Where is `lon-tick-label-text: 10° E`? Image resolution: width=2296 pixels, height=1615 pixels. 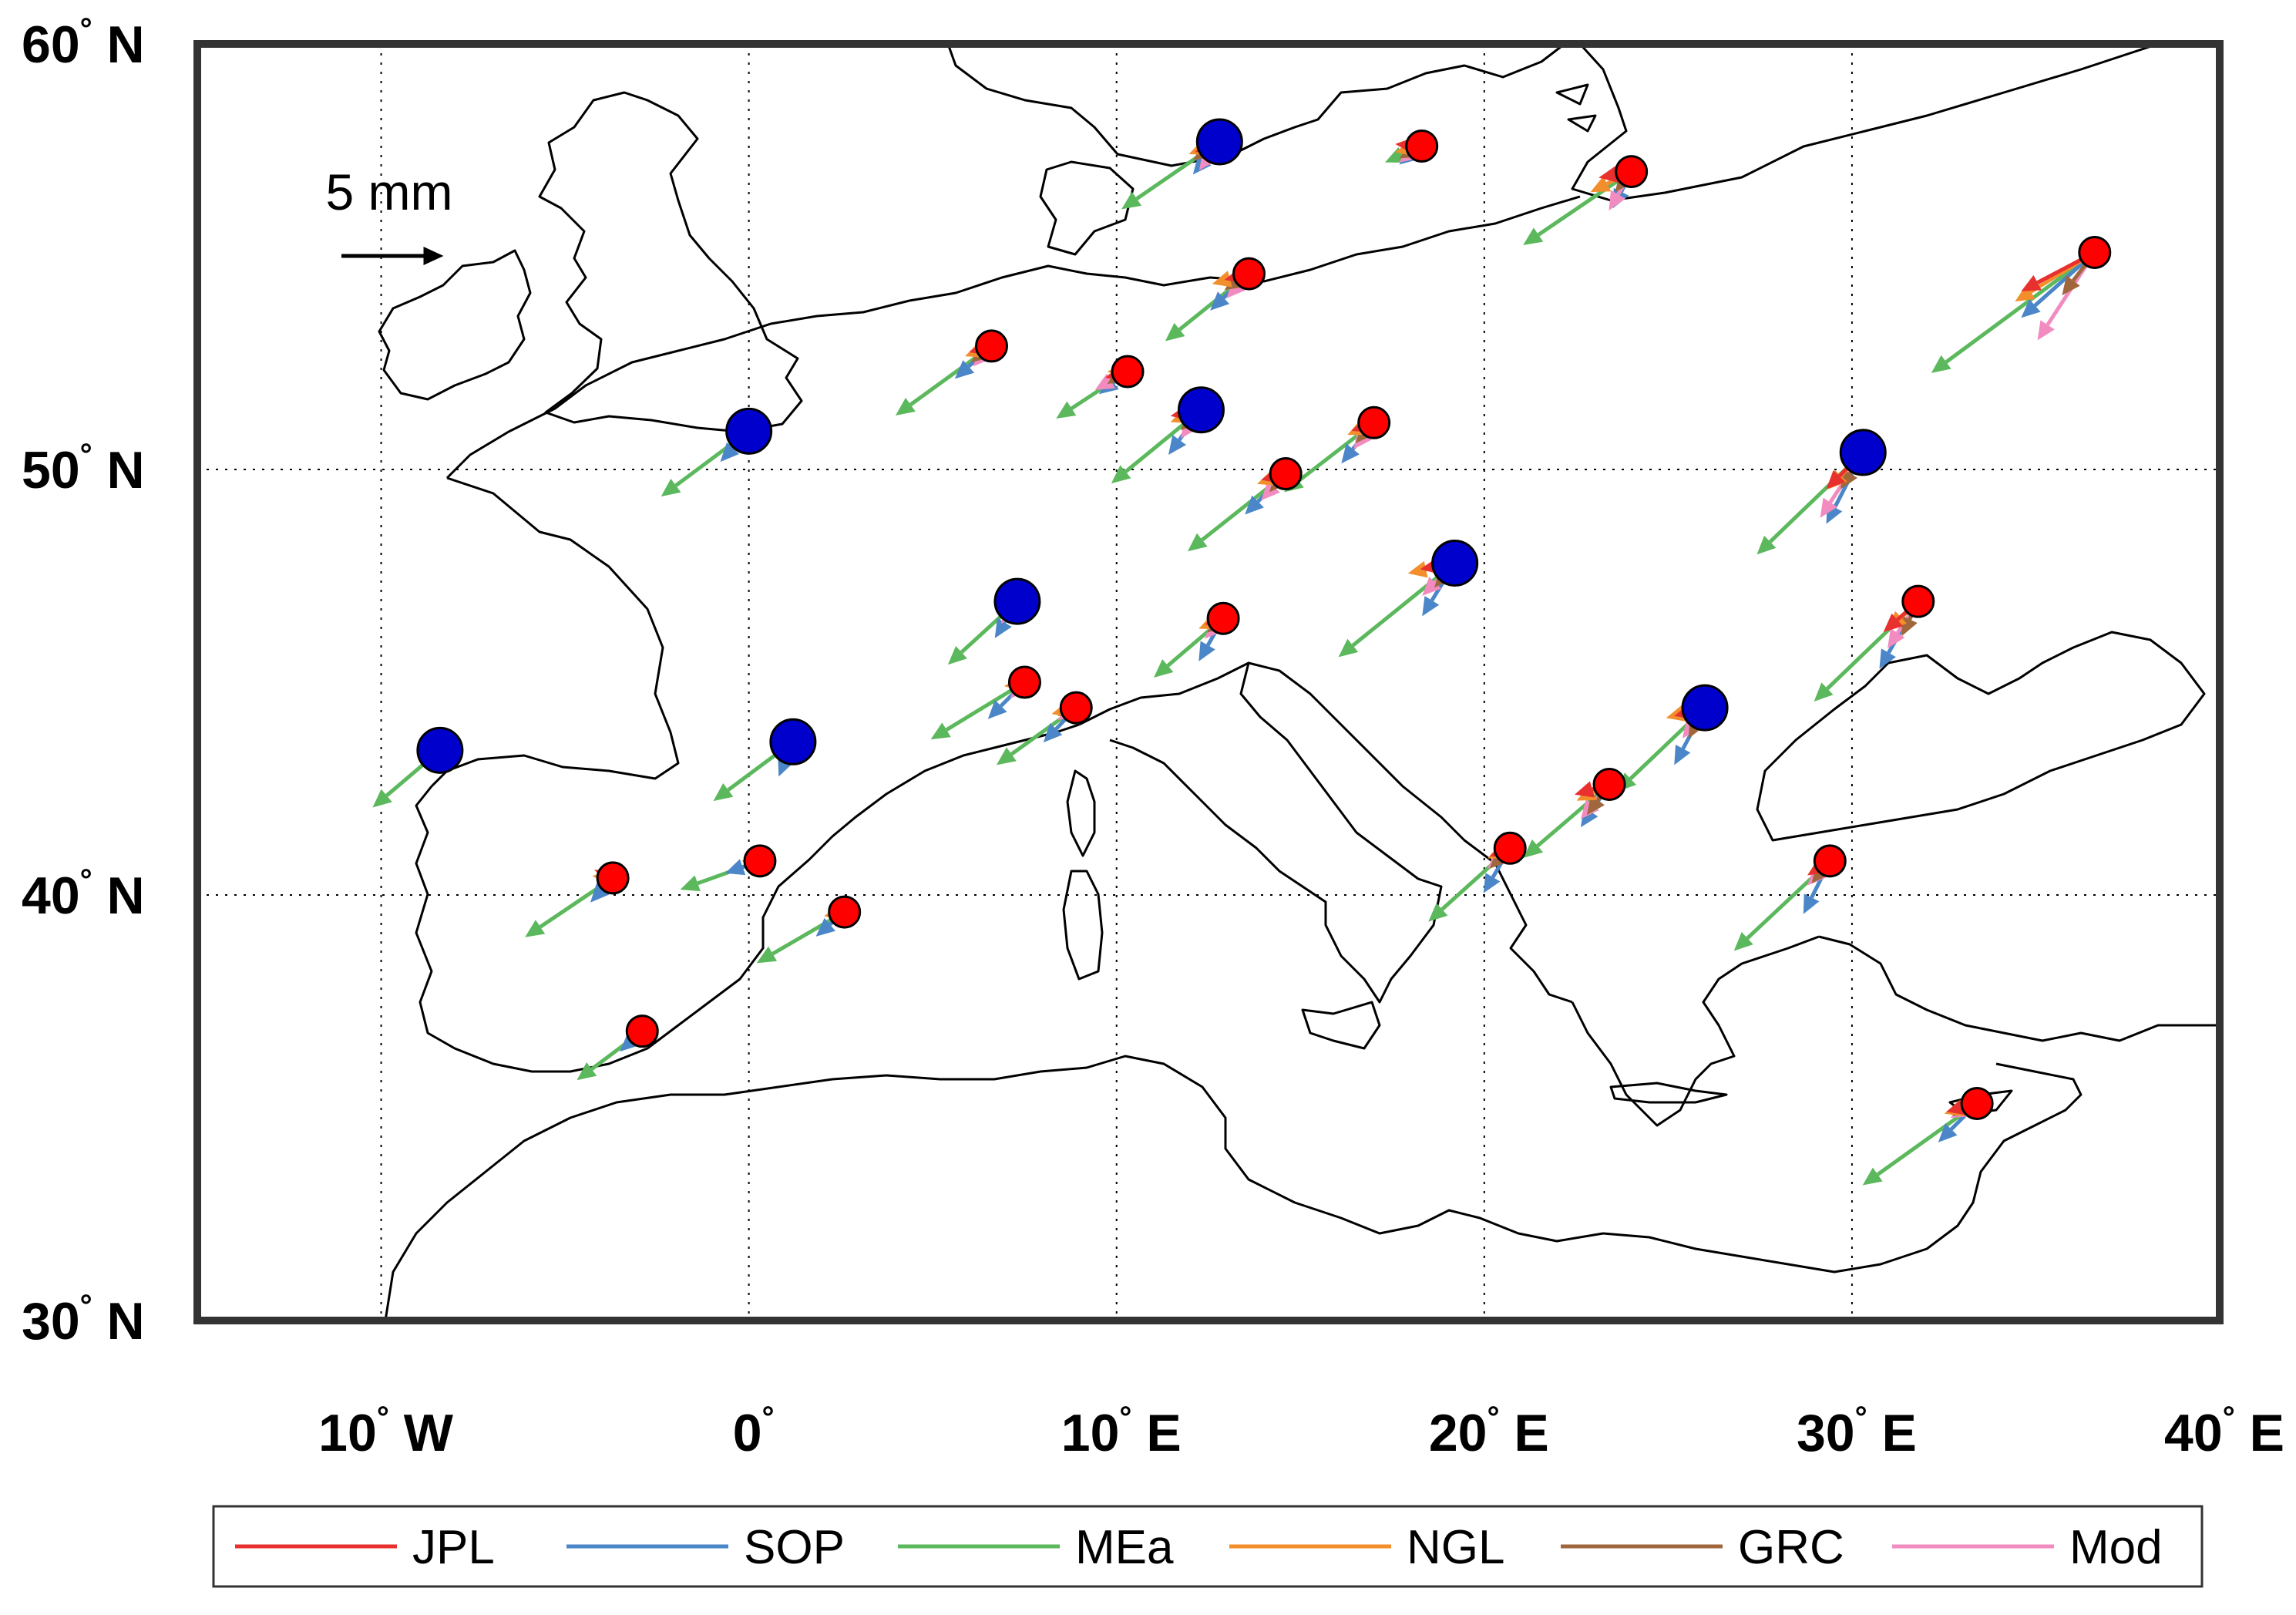 lon-tick-label-text: 10° E is located at coordinates (1121, 1431).